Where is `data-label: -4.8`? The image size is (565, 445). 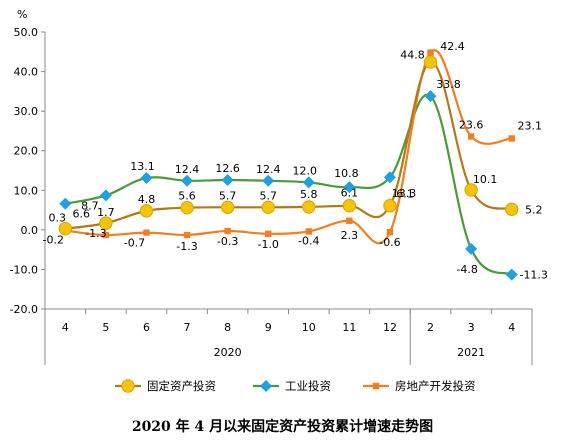
data-label: -4.8 is located at coordinates (466, 269).